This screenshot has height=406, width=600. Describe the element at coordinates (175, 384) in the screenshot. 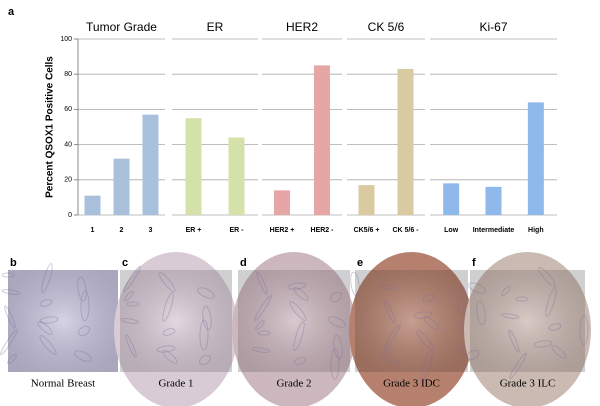

I see `image-caption: Grade 1` at that location.